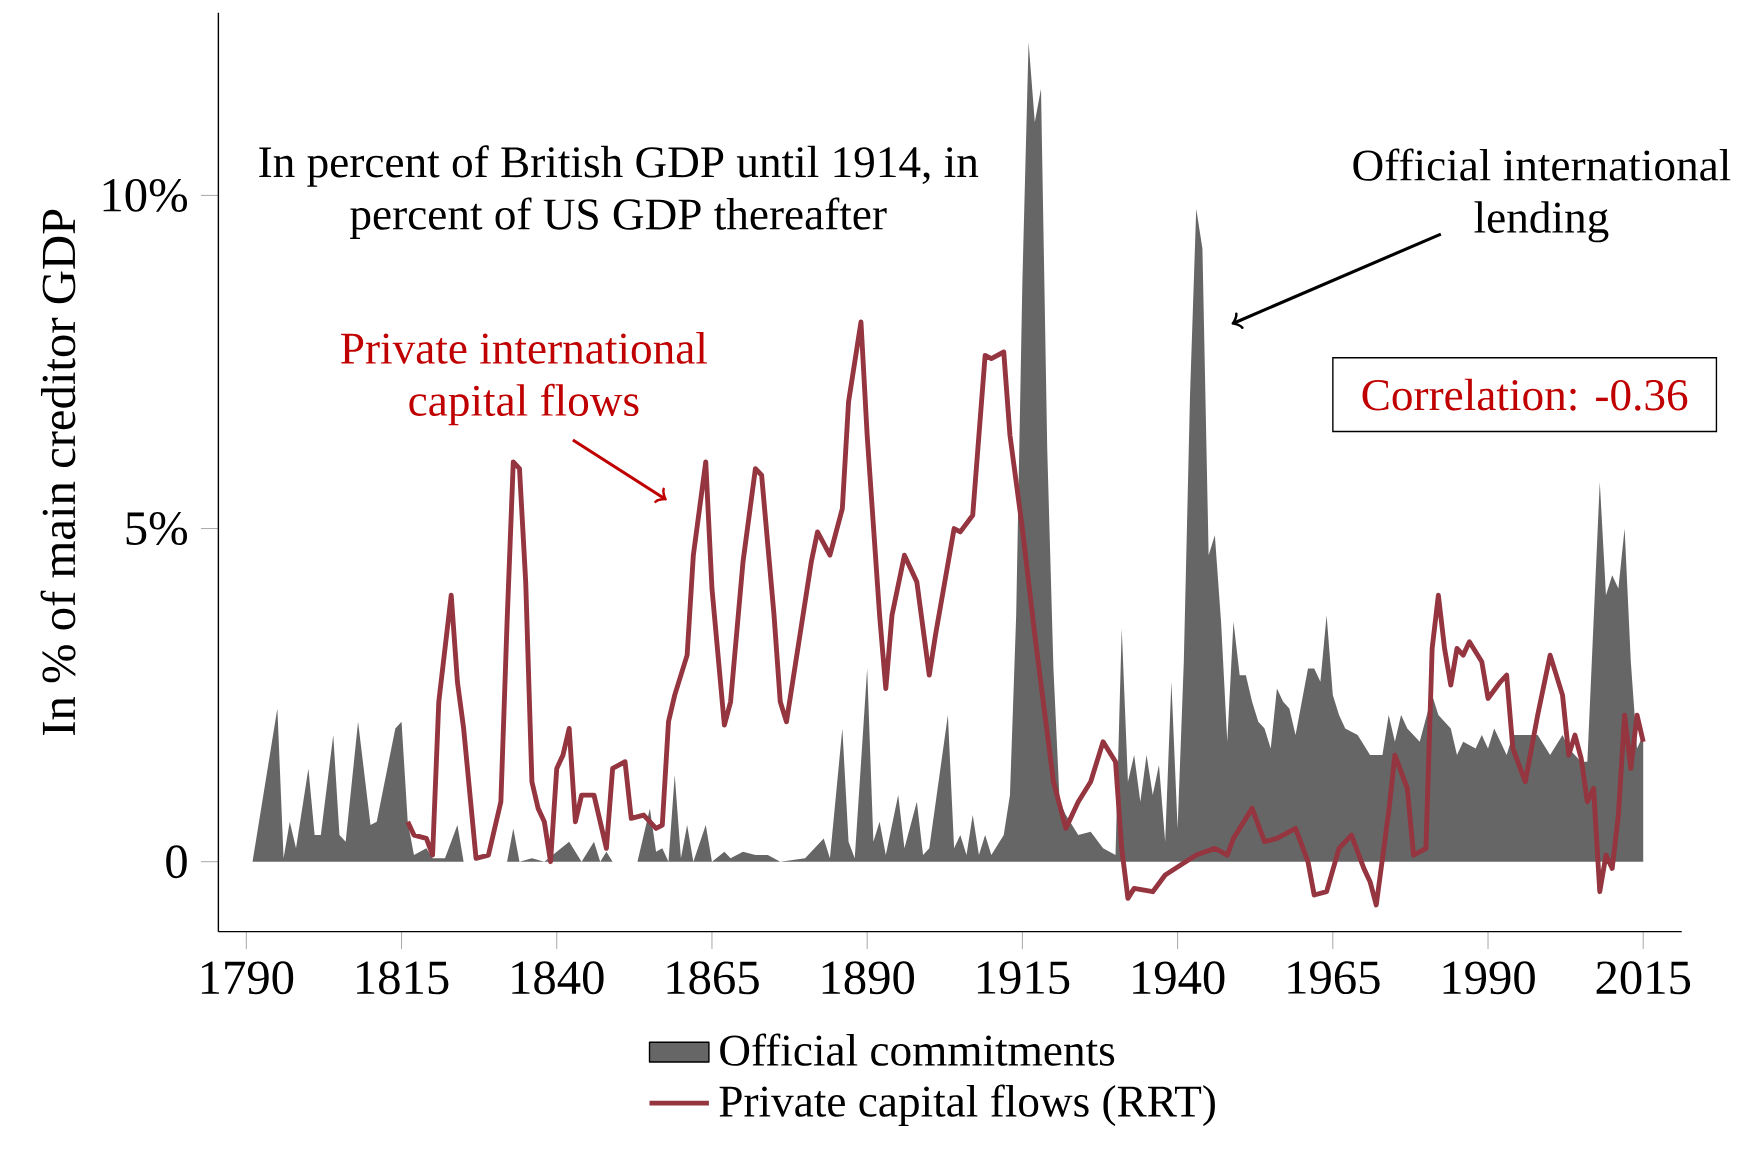  I want to click on y-axis-title: In % of main creditor GDP, so click(58, 472).